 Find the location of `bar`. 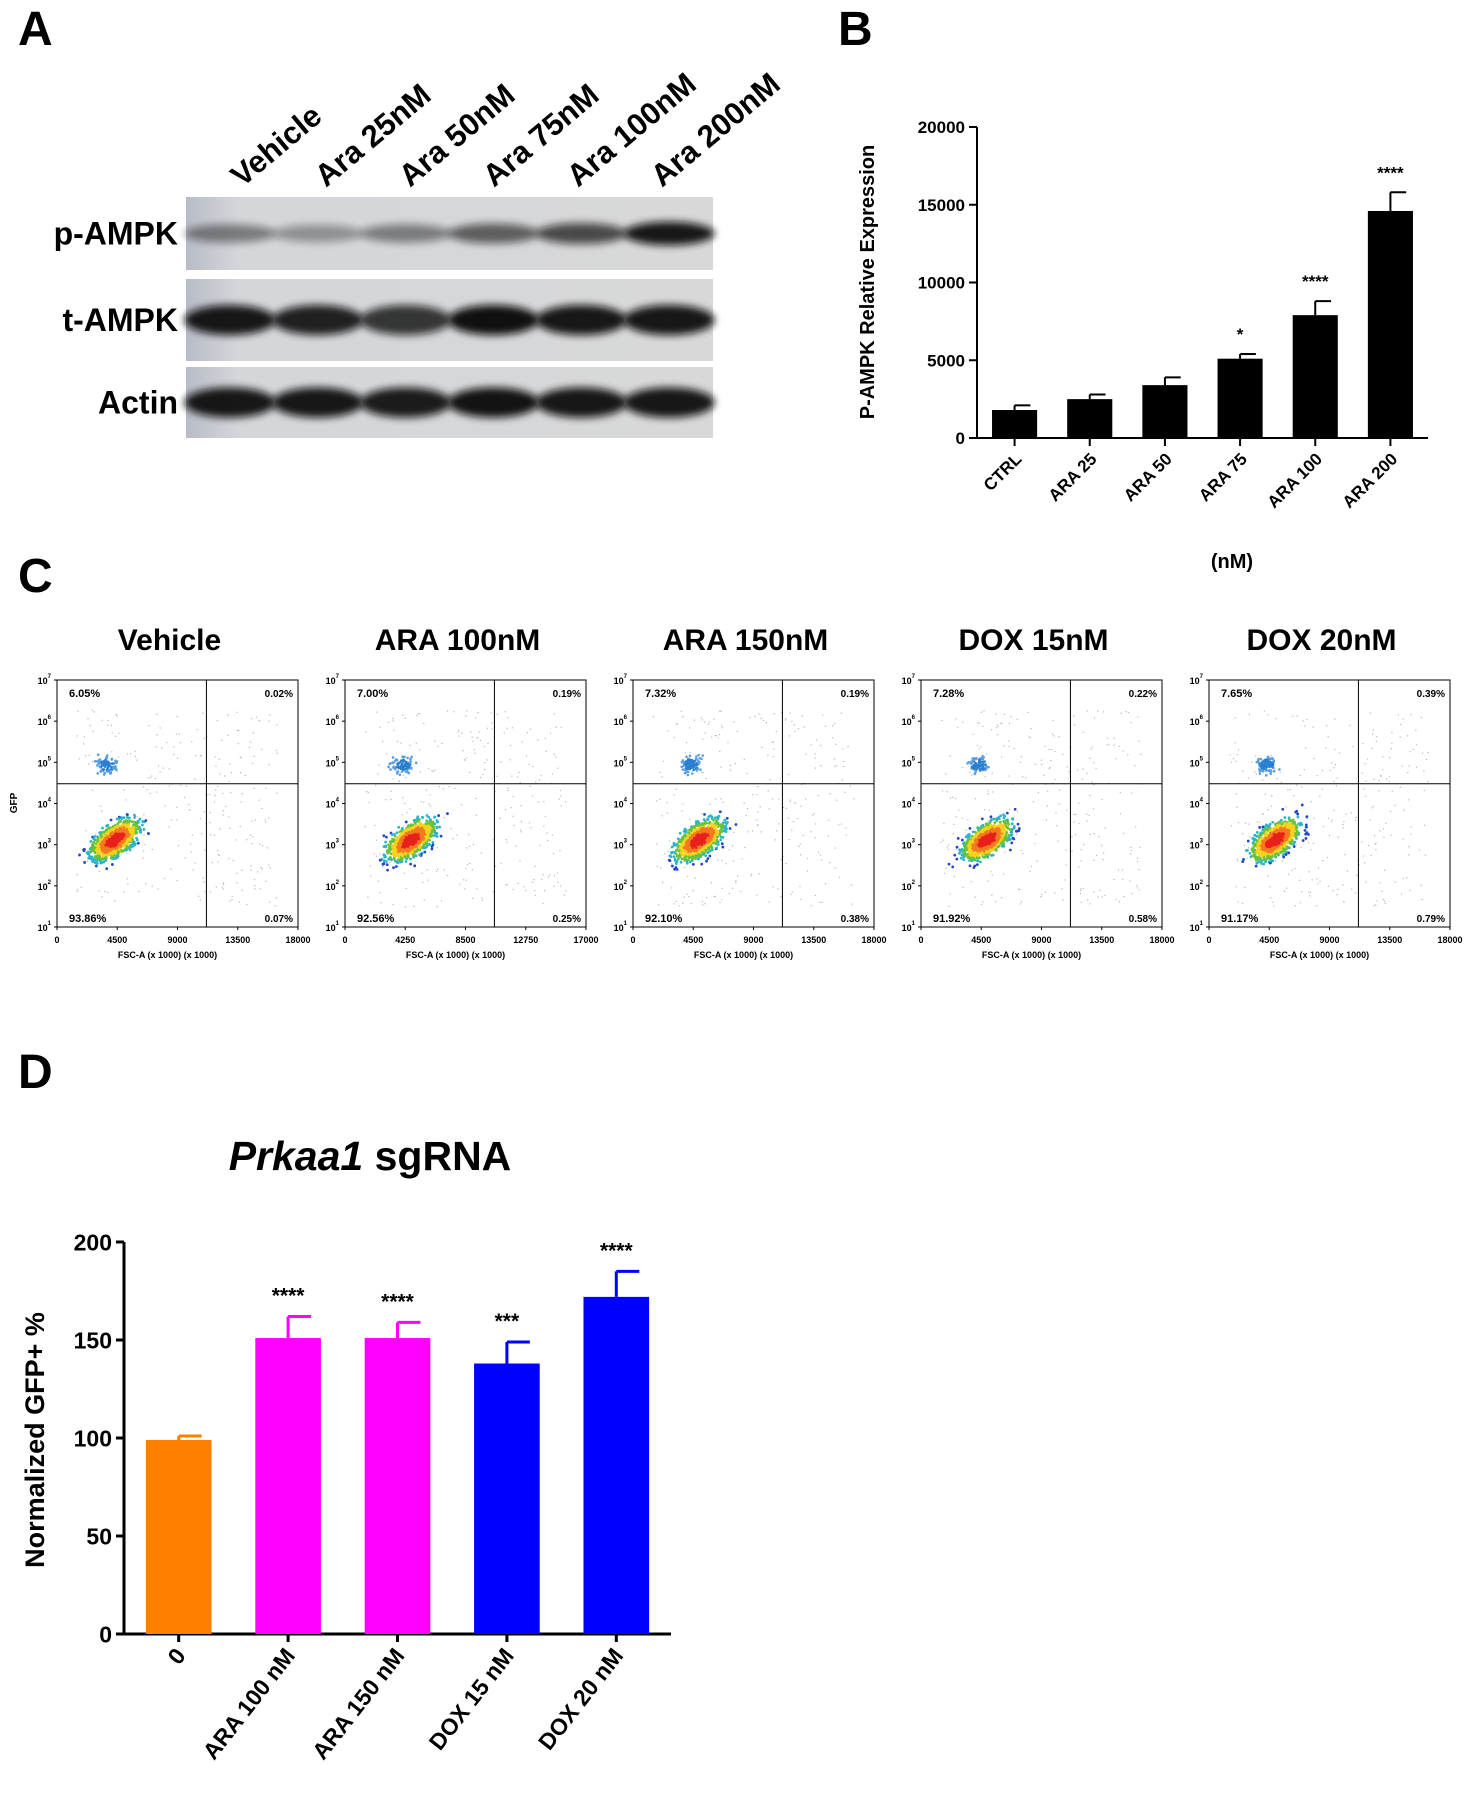

bar is located at coordinates (178, 1536).